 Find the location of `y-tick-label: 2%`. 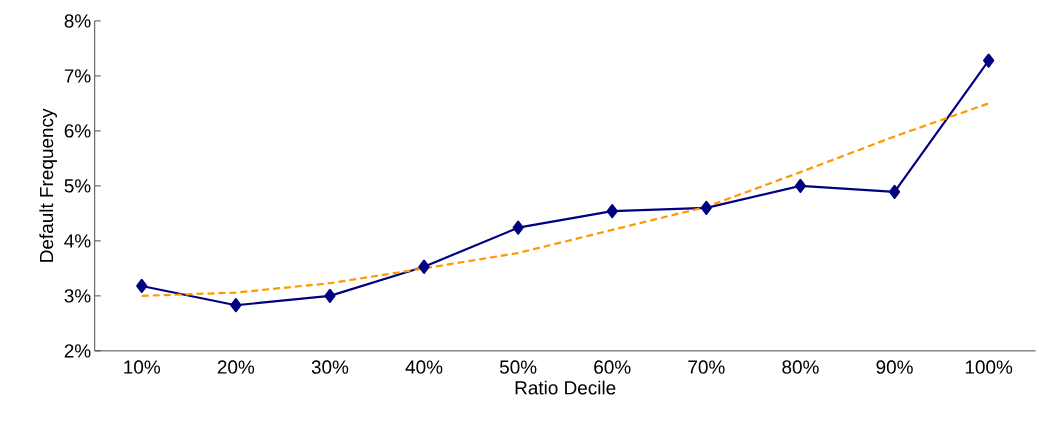

y-tick-label: 2% is located at coordinates (77, 351).